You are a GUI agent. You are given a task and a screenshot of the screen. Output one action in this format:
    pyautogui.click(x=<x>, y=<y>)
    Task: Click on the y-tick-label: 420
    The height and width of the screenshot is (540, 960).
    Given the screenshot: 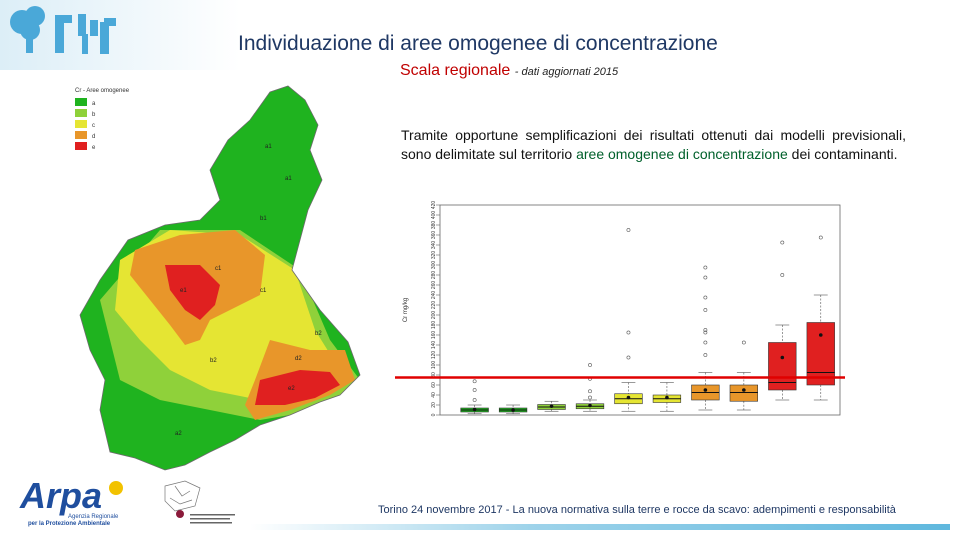 What is the action you would take?
    pyautogui.click(x=434, y=205)
    